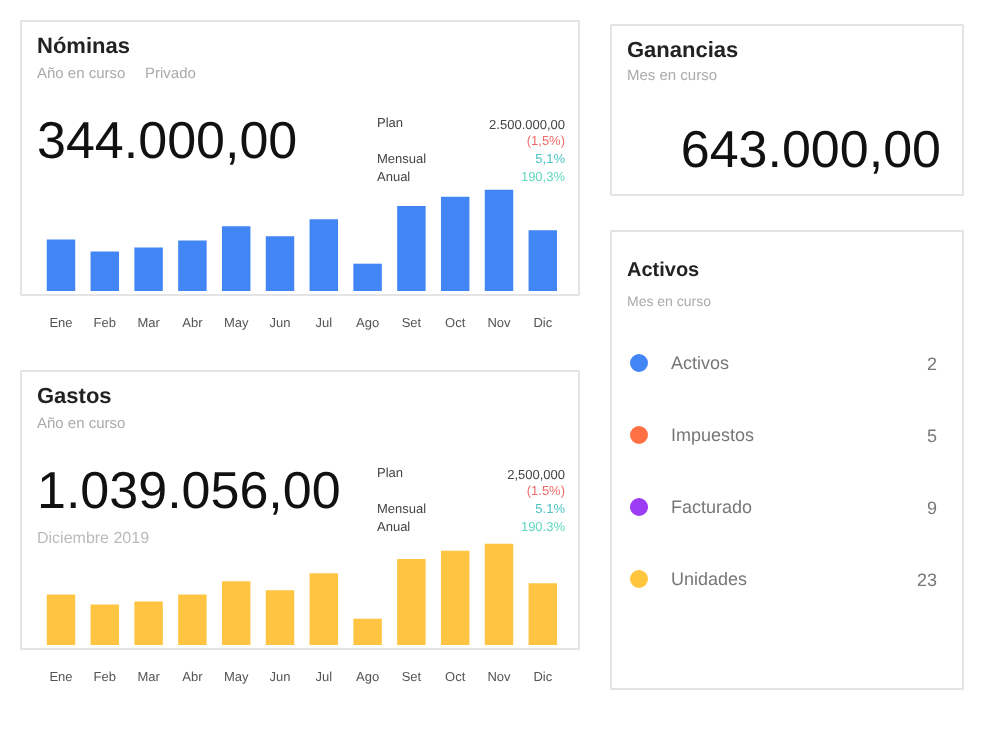 The image size is (994, 730). What do you see at coordinates (189, 490) in the screenshot?
I see `text: 1.039.056,00` at bounding box center [189, 490].